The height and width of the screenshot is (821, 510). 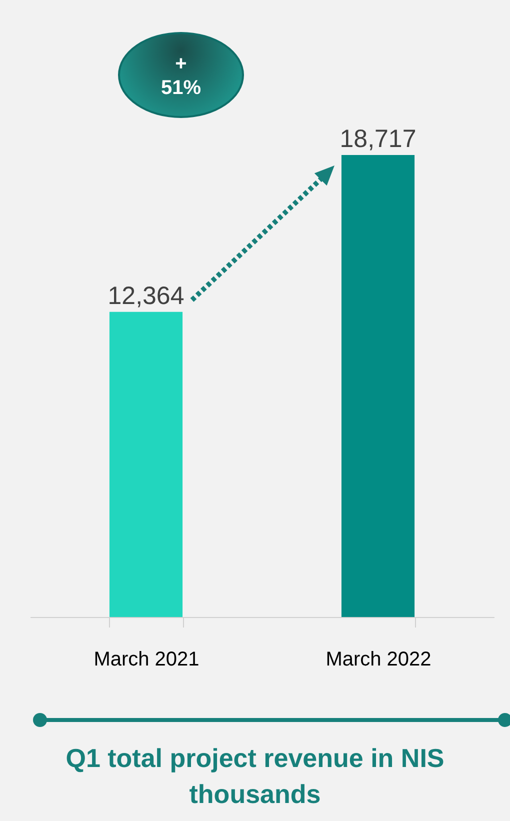 What do you see at coordinates (146, 296) in the screenshot?
I see `data-label: 12,364` at bounding box center [146, 296].